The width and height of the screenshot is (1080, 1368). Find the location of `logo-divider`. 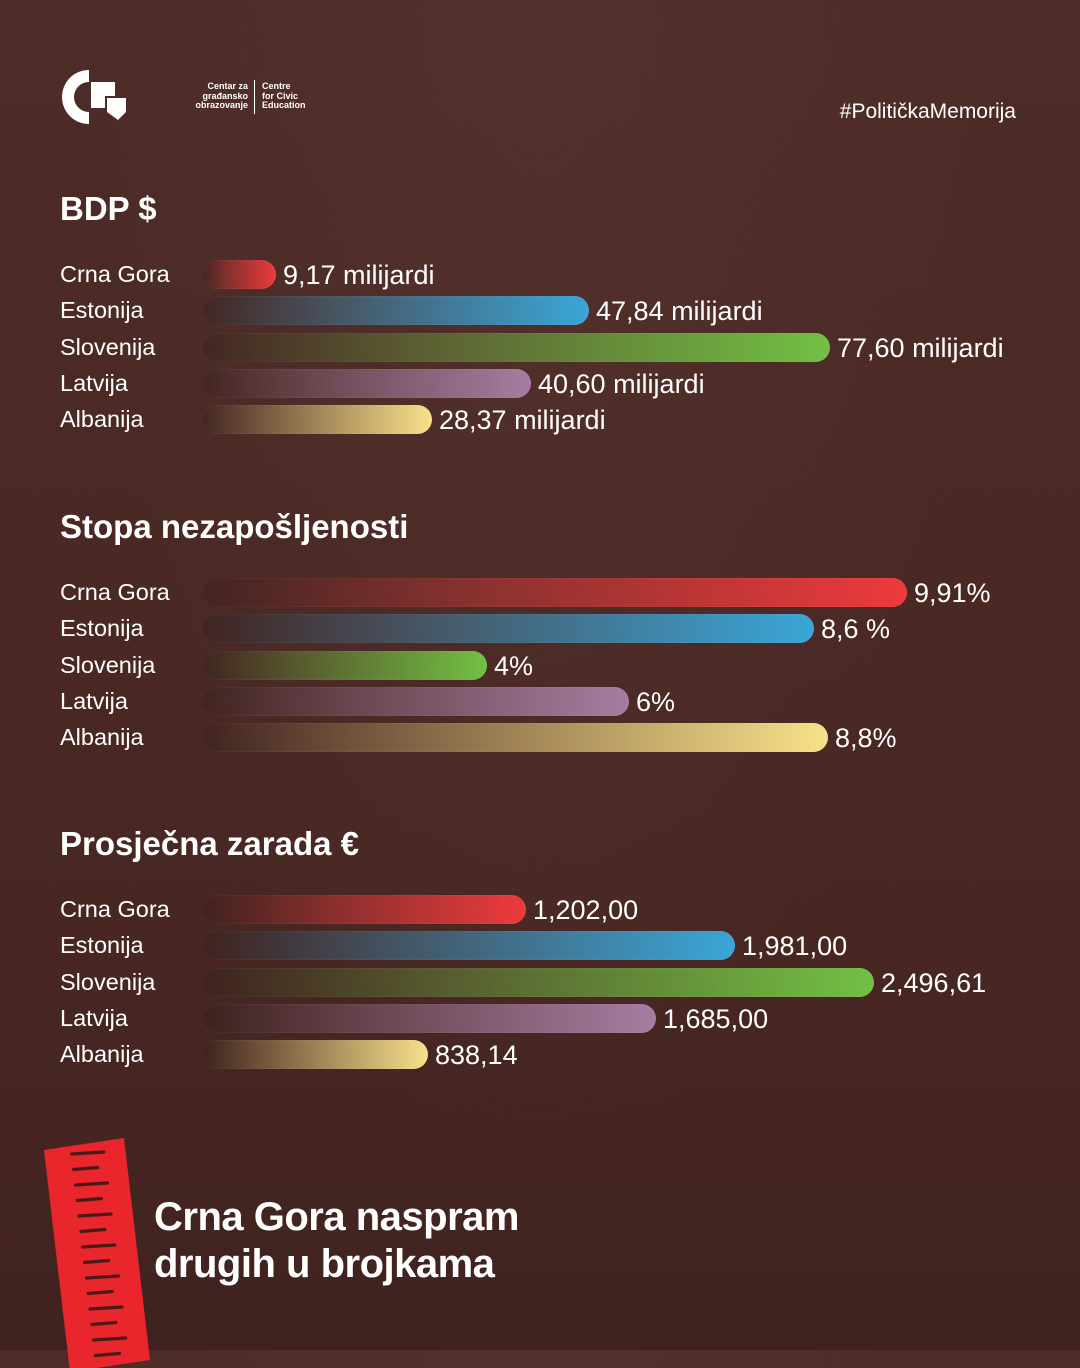

logo-divider is located at coordinates (254, 97).